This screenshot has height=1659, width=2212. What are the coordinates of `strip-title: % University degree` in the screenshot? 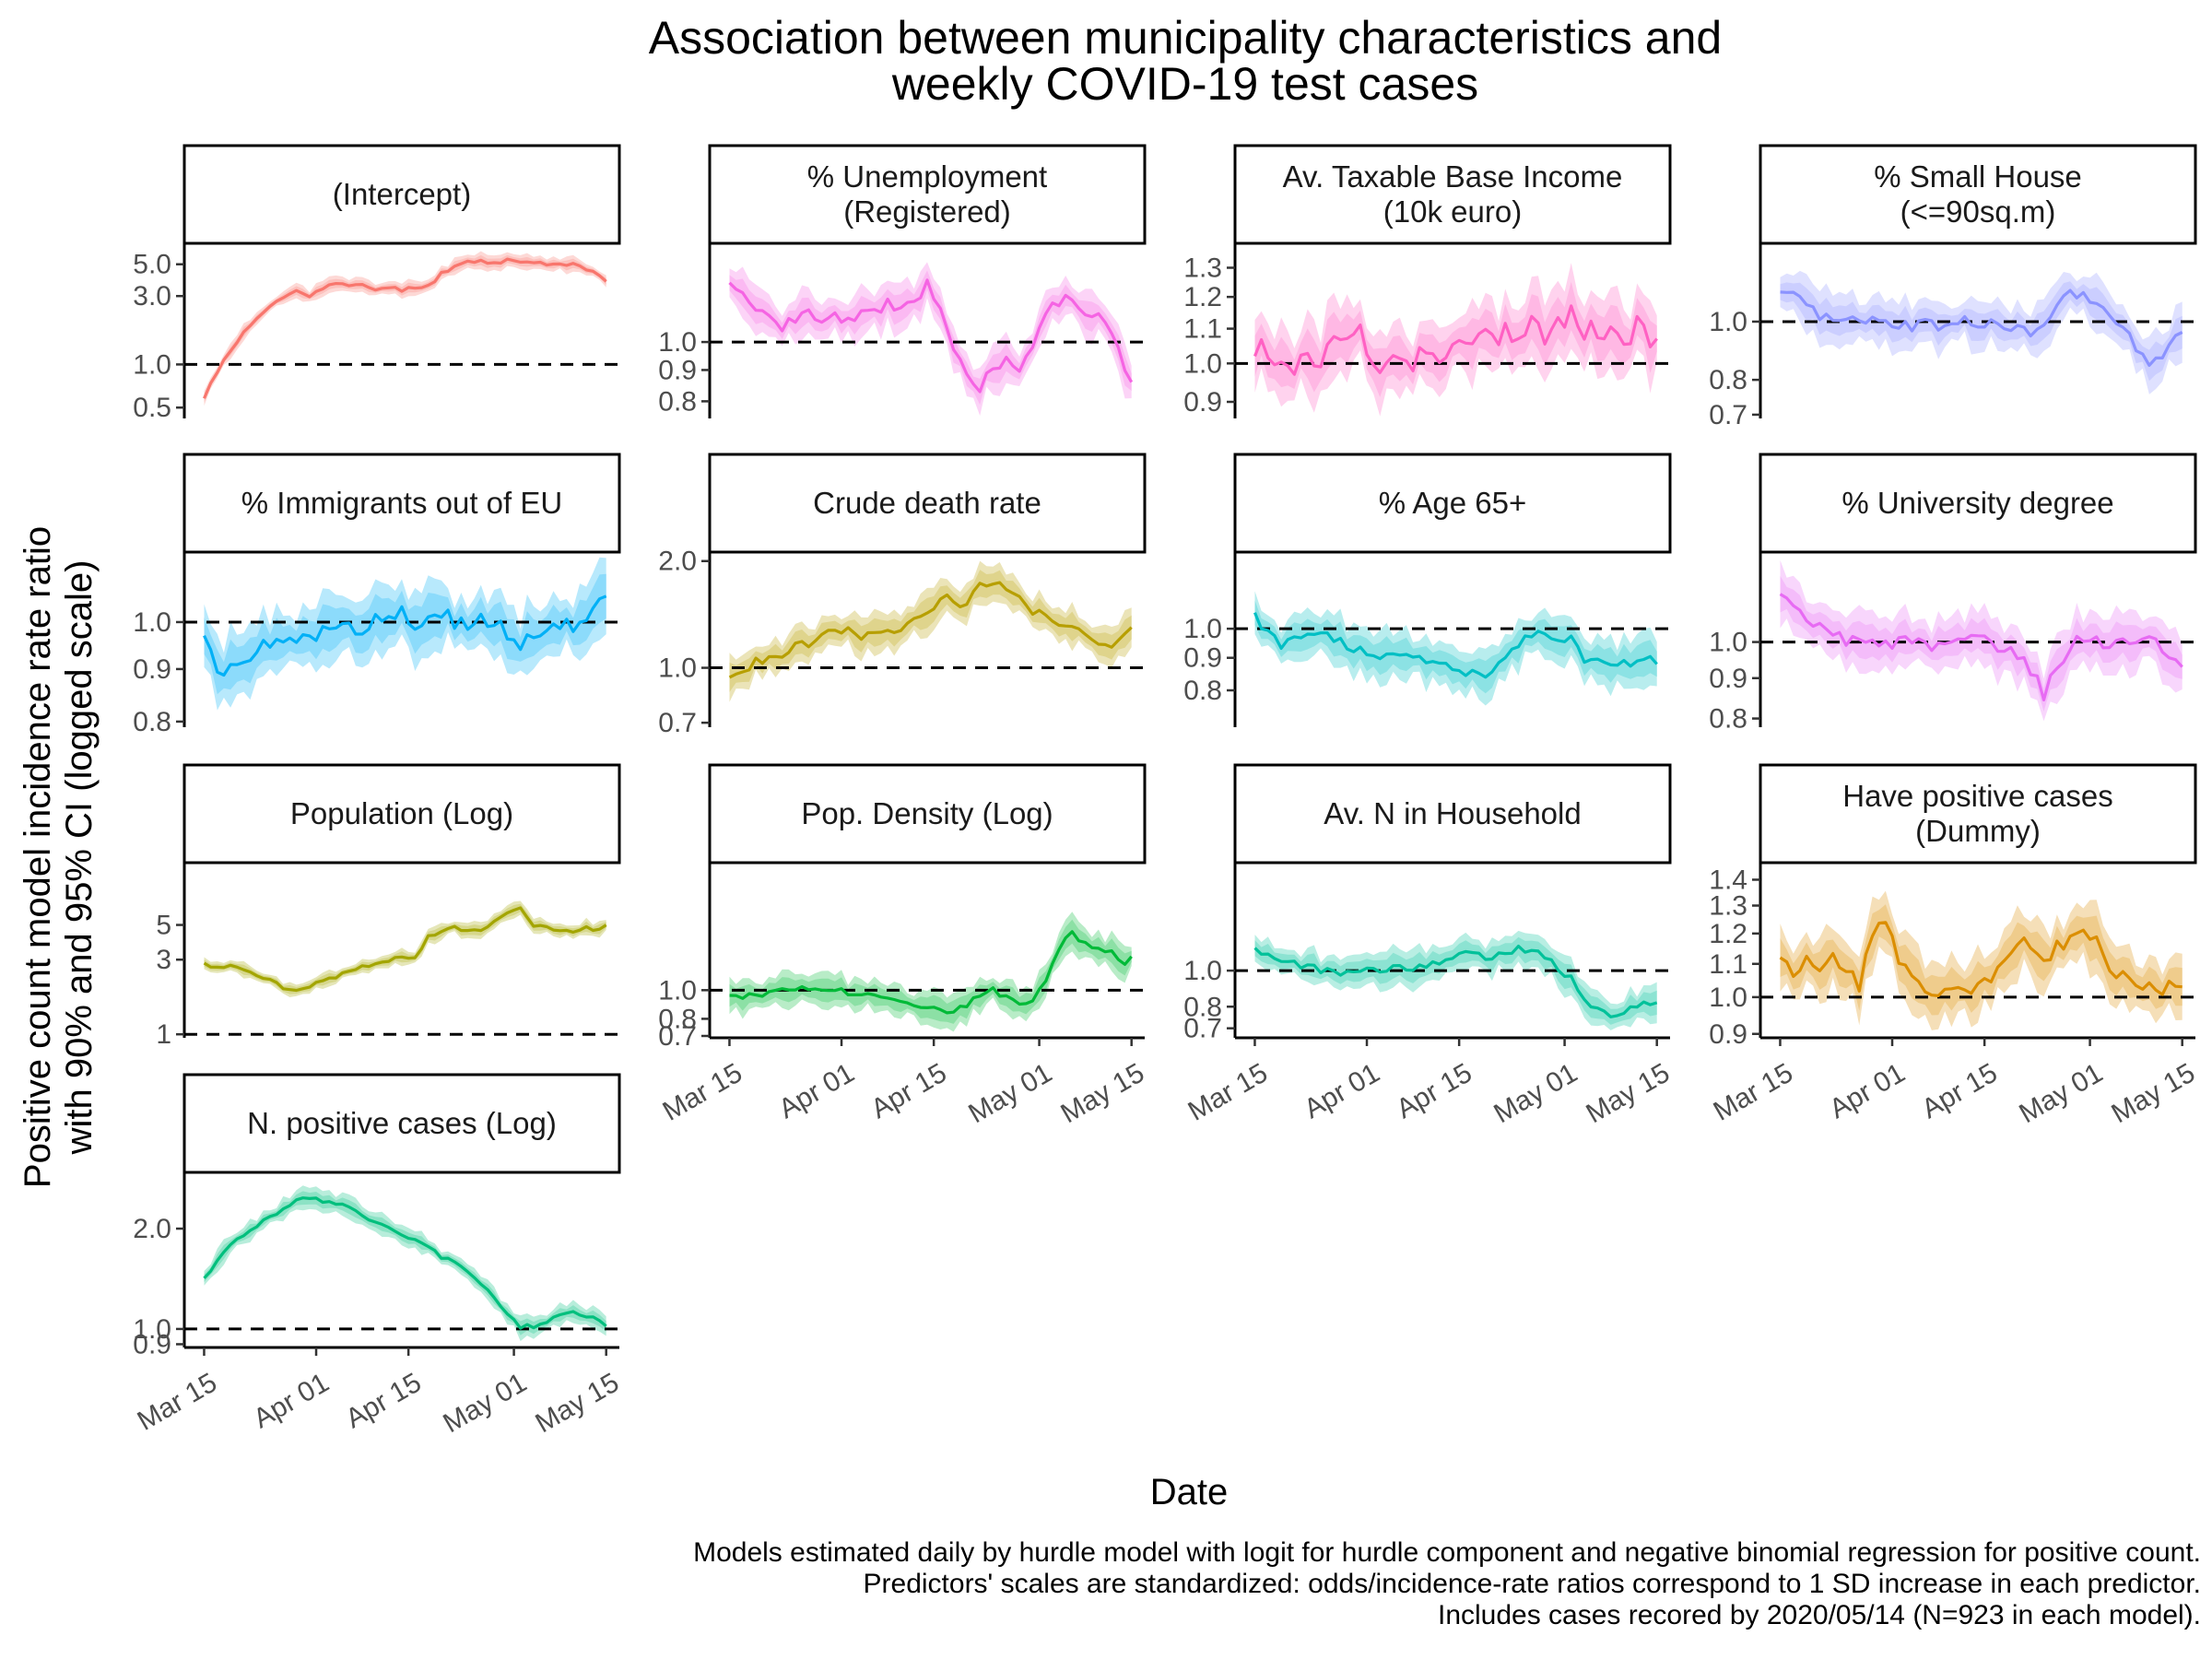 It's located at (1977, 503).